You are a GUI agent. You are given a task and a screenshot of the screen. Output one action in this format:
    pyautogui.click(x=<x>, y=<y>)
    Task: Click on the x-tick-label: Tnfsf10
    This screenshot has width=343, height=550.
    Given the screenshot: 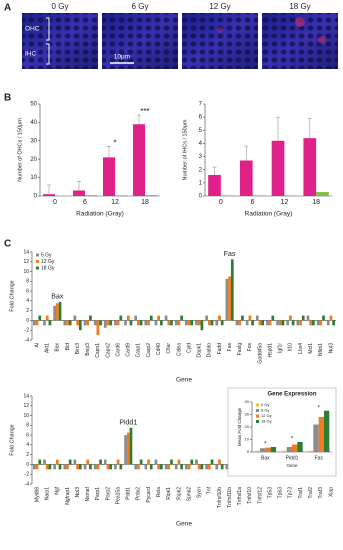 What is the action you would take?
    pyautogui.click(x=250, y=495)
    